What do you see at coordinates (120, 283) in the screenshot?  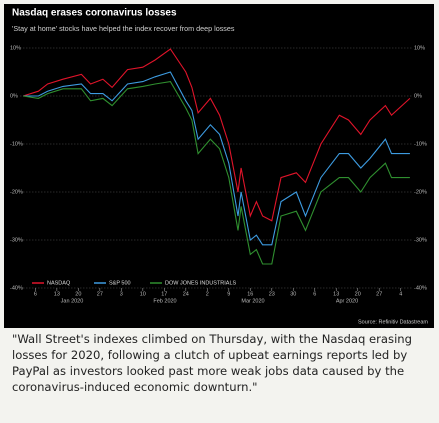 I see `legend-label: S&P 500` at bounding box center [120, 283].